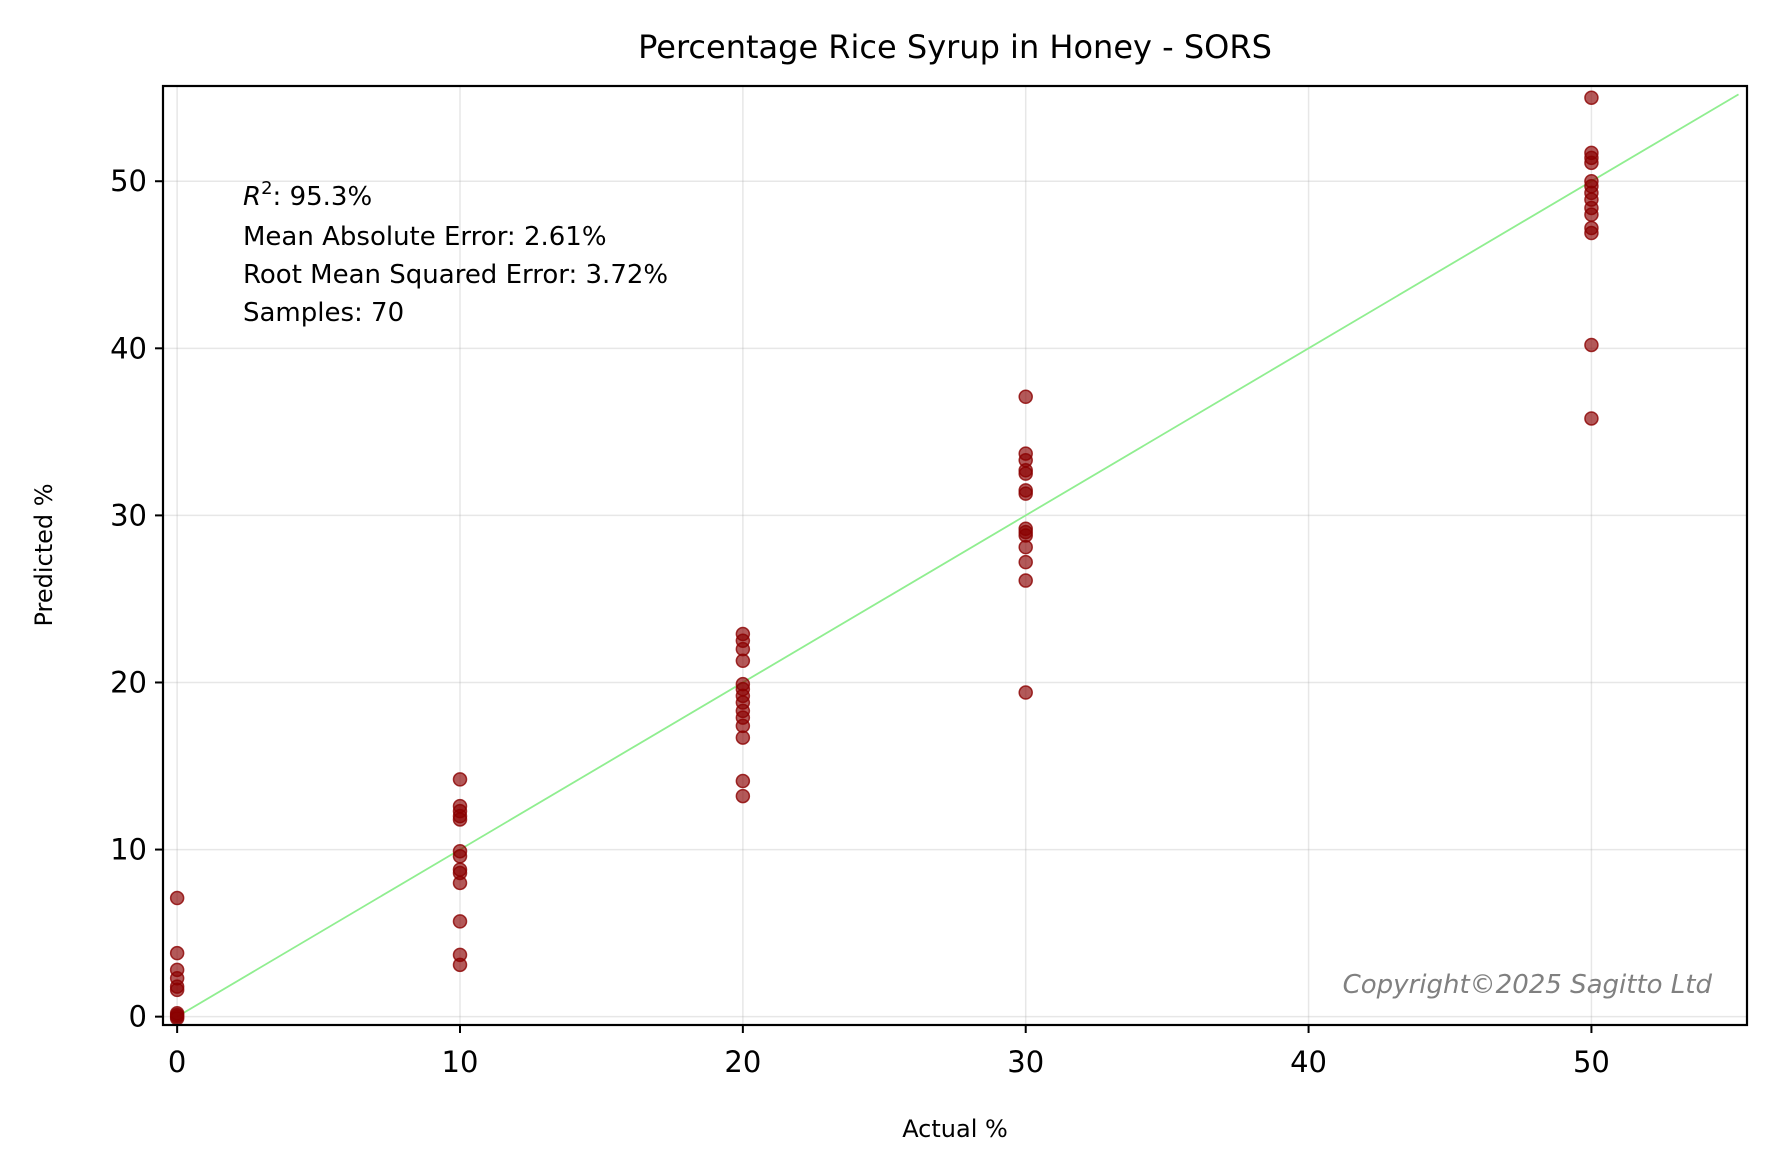 Image resolution: width=1770 pixels, height=1170 pixels. What do you see at coordinates (1025, 1062) in the screenshot?
I see `x-tick-label: 30` at bounding box center [1025, 1062].